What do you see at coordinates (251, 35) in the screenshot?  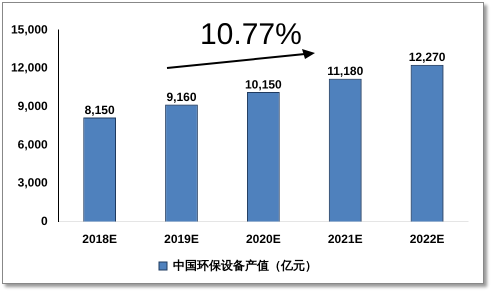 I see `annotation: 10.77%` at bounding box center [251, 35].